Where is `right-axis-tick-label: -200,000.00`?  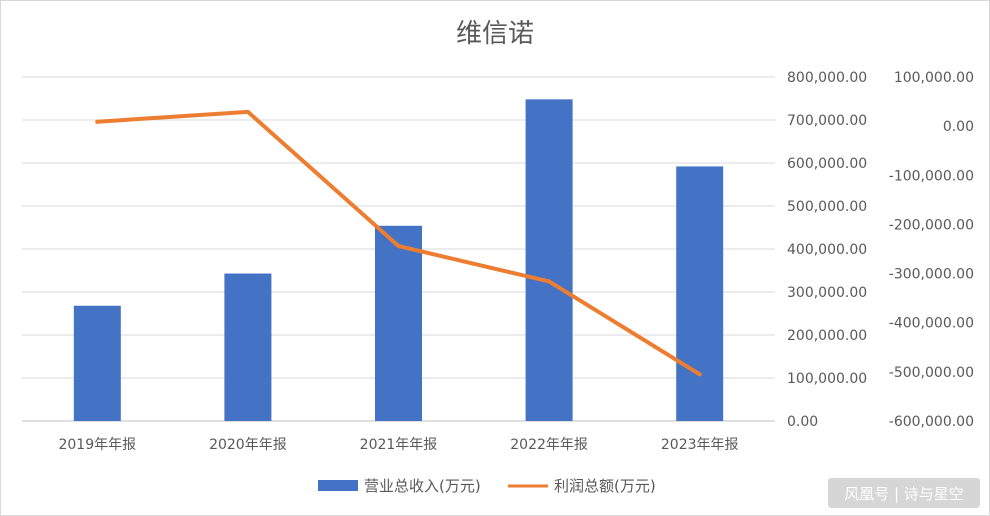 right-axis-tick-label: -200,000.00 is located at coordinates (931, 225).